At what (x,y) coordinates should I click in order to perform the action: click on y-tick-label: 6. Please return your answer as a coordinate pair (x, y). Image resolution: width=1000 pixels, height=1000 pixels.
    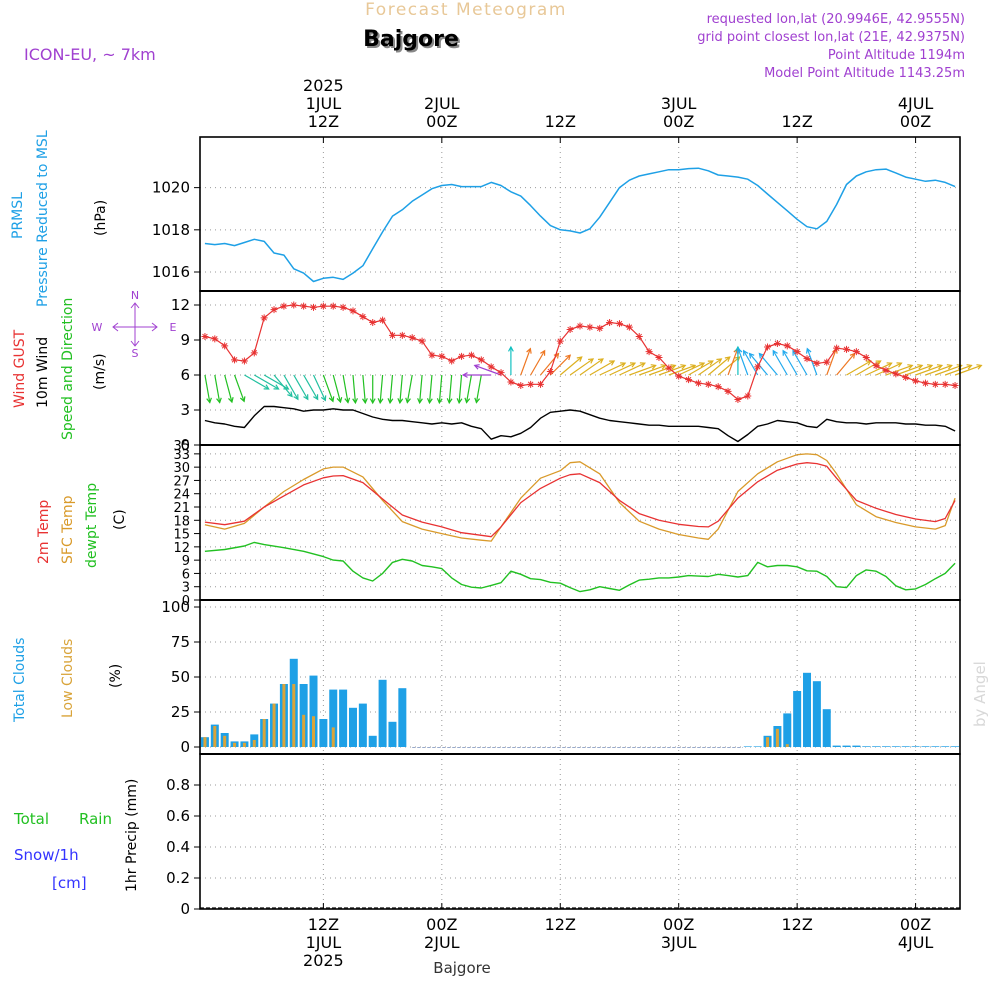
    Looking at the image, I should click on (185, 375).